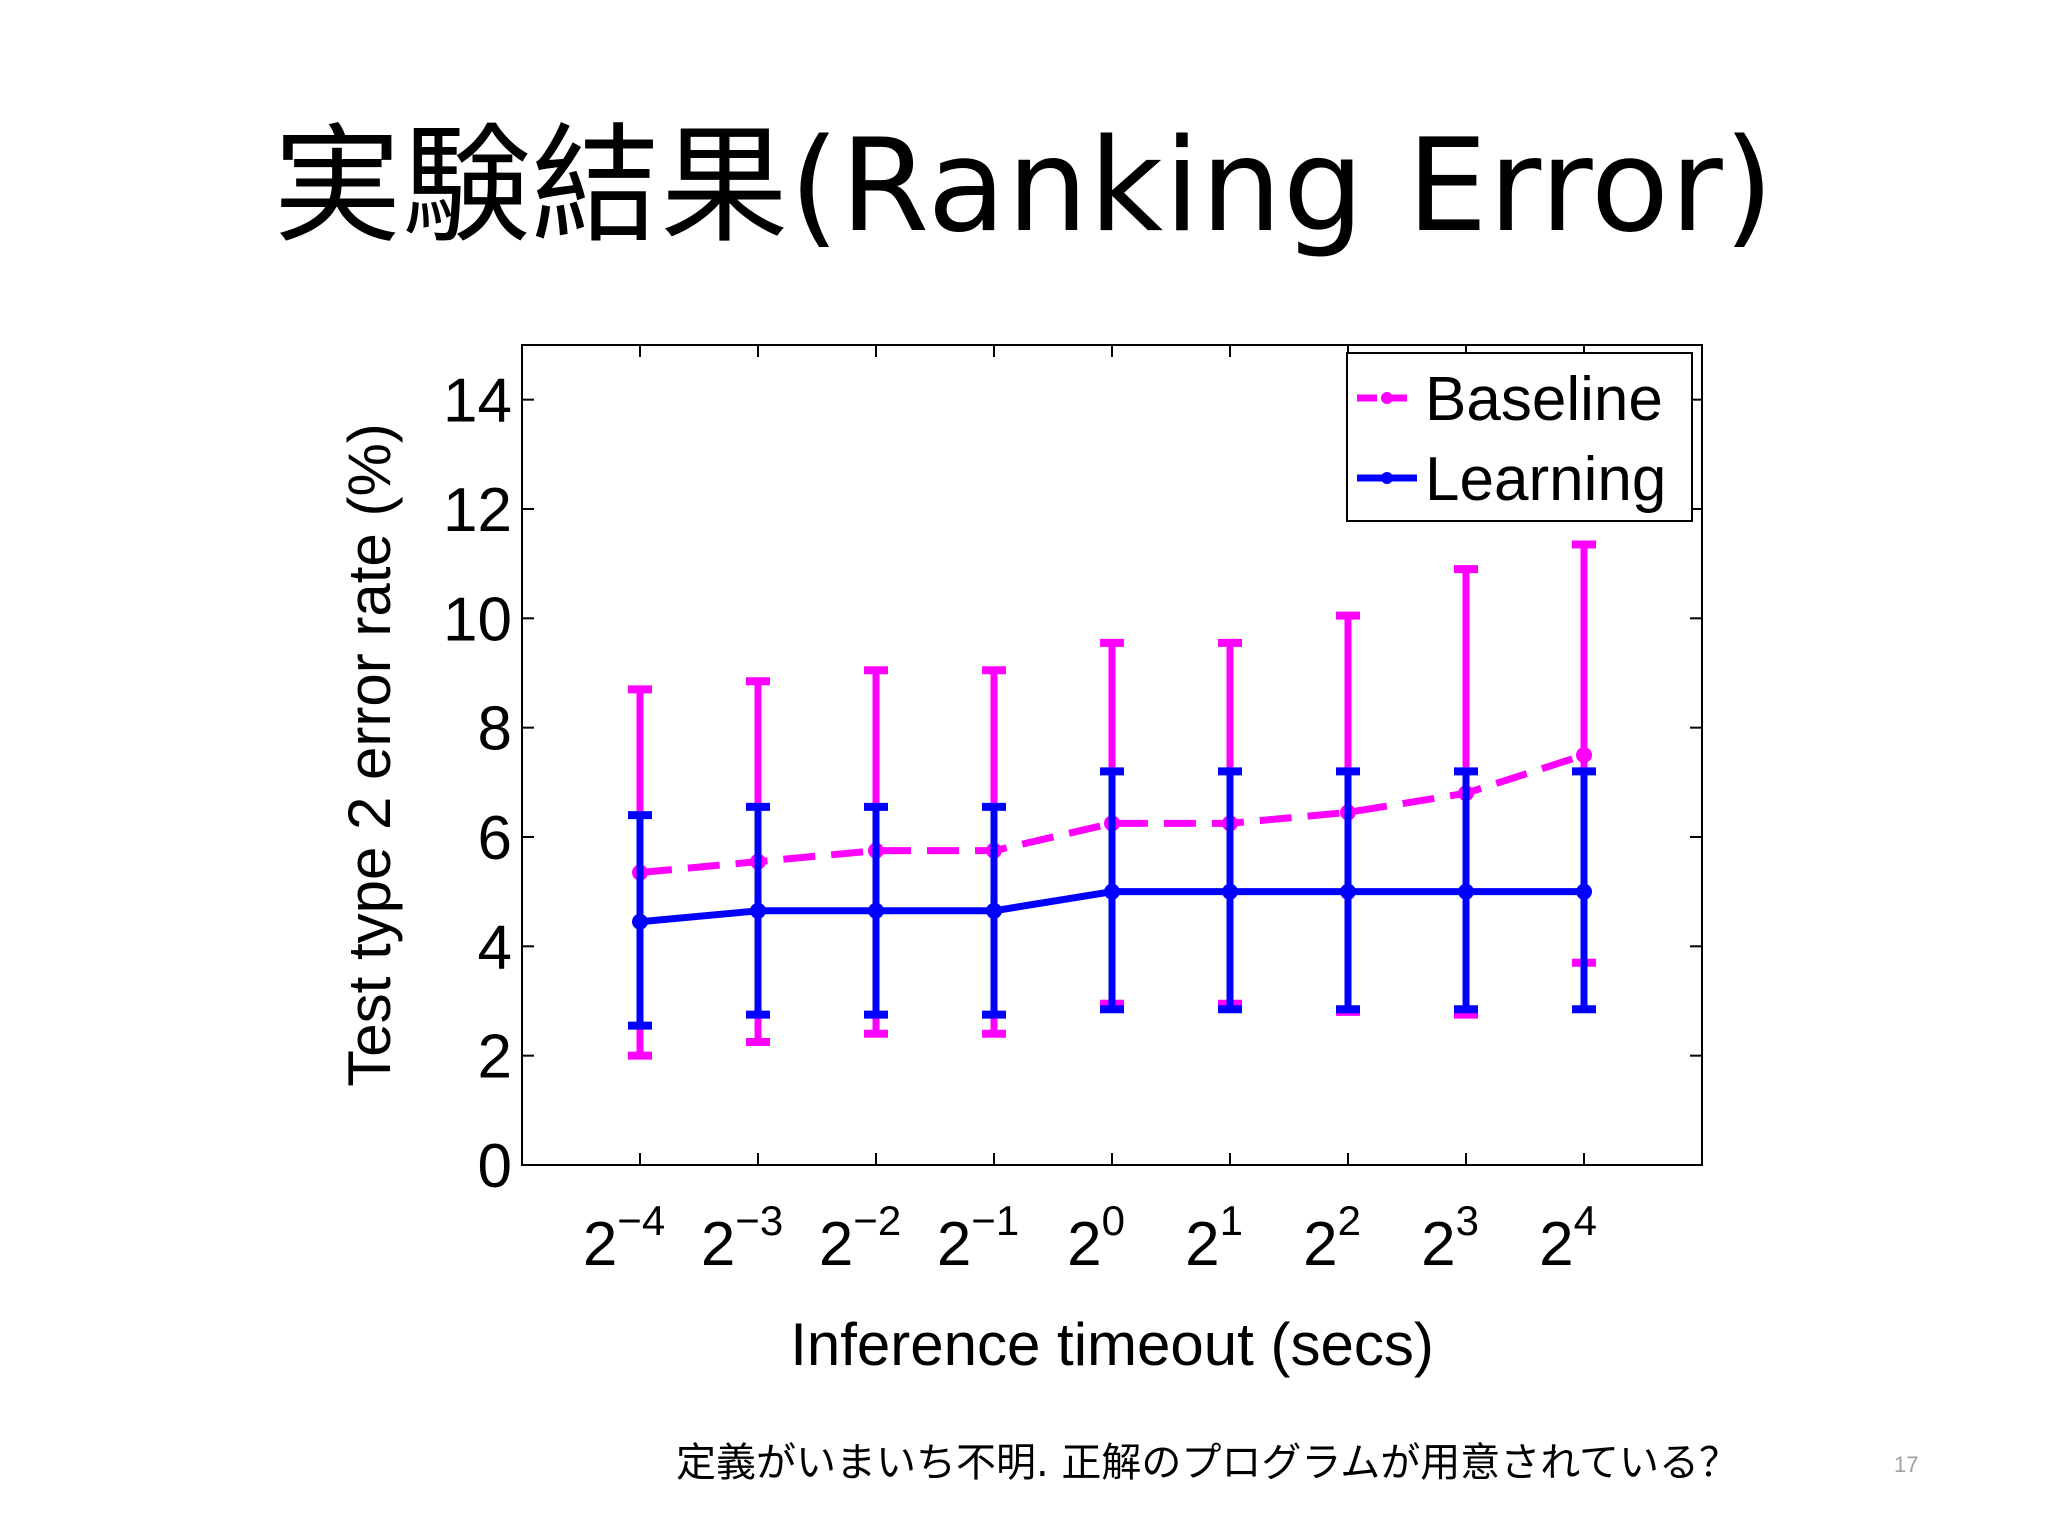 This screenshot has width=2048, height=1536. What do you see at coordinates (477, 401) in the screenshot?
I see `y-tick-label: 14` at bounding box center [477, 401].